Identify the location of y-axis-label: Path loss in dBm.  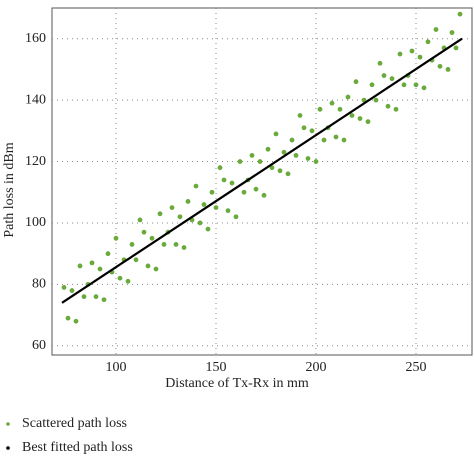
(9, 189).